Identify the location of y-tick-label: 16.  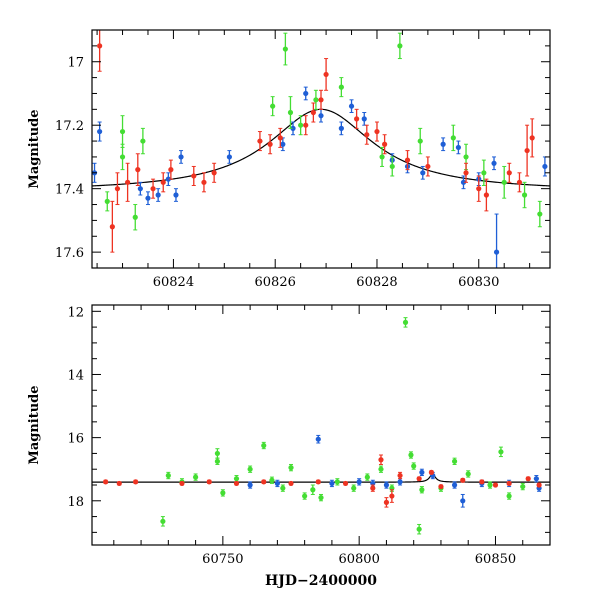
(75, 439).